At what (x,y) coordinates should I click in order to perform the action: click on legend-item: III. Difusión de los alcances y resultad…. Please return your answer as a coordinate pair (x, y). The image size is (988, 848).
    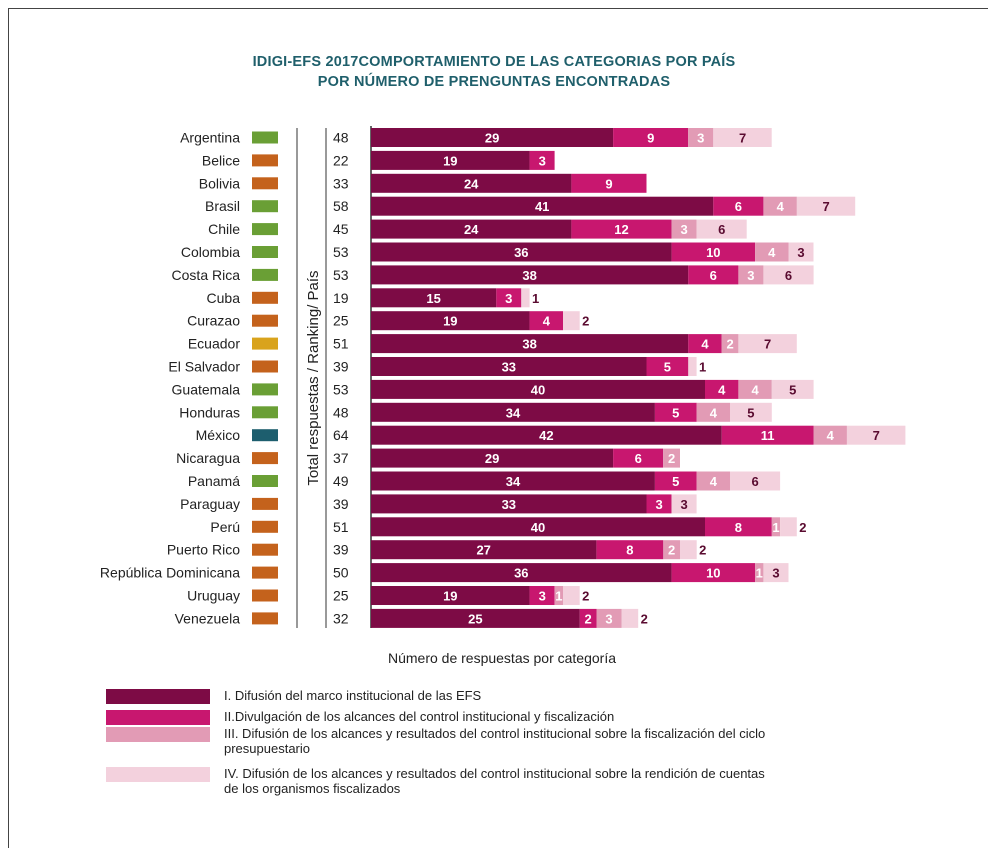
    Looking at the image, I should click on (526, 746).